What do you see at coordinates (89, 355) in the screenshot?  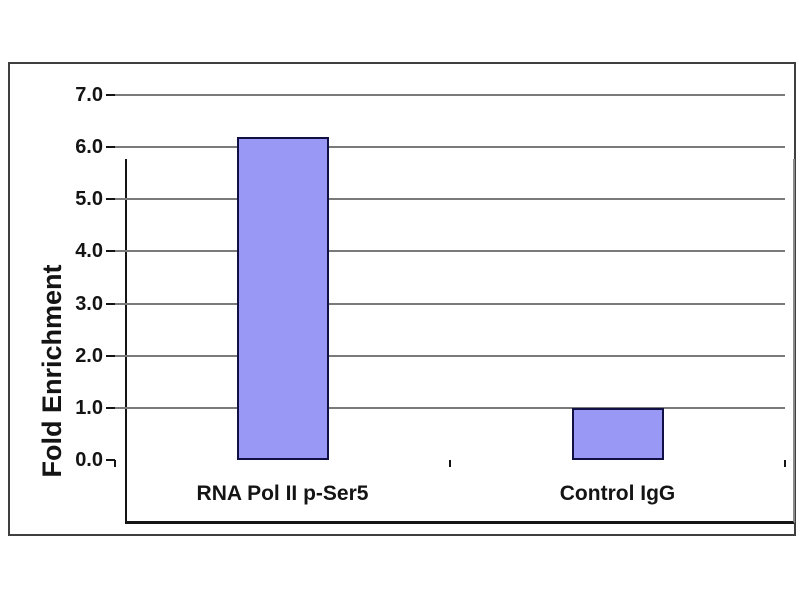 I see `y-axis-tick-label: 2.0` at bounding box center [89, 355].